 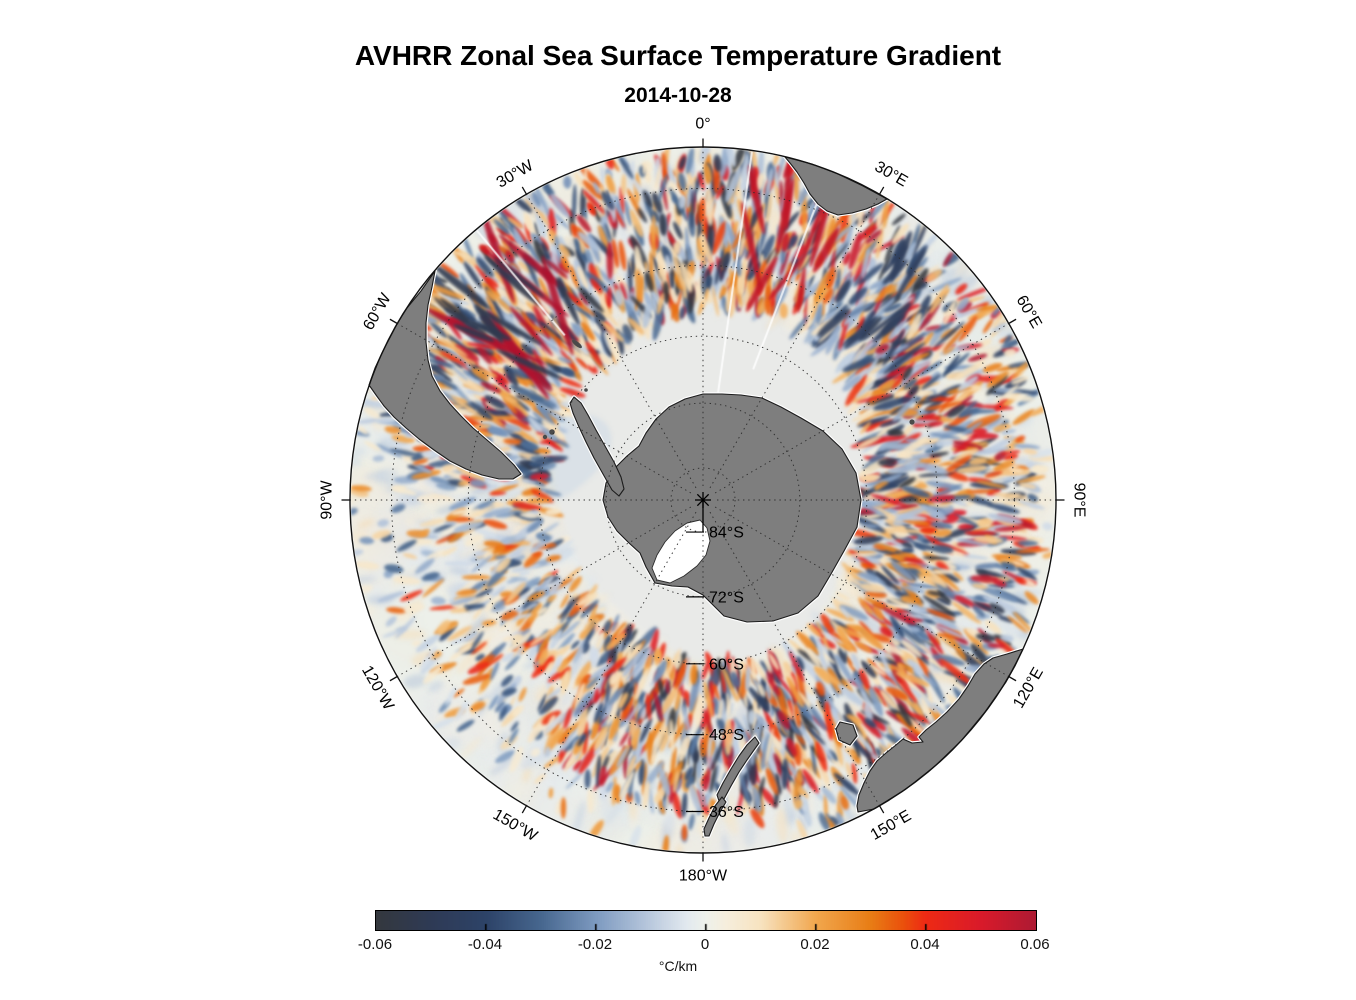 I want to click on longitude-label-60W: 60°W, so click(x=377, y=311).